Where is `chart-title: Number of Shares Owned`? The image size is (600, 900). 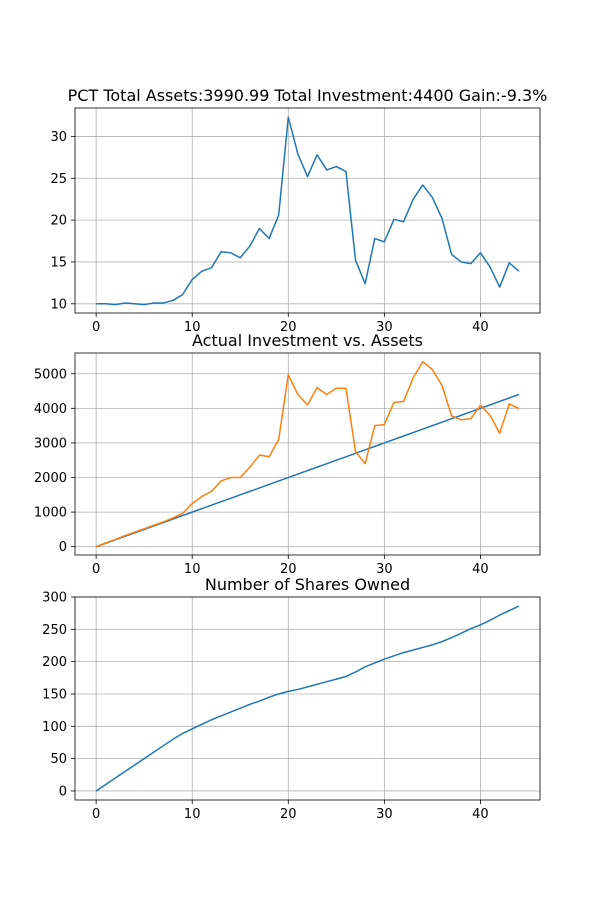 chart-title: Number of Shares Owned is located at coordinates (307, 584).